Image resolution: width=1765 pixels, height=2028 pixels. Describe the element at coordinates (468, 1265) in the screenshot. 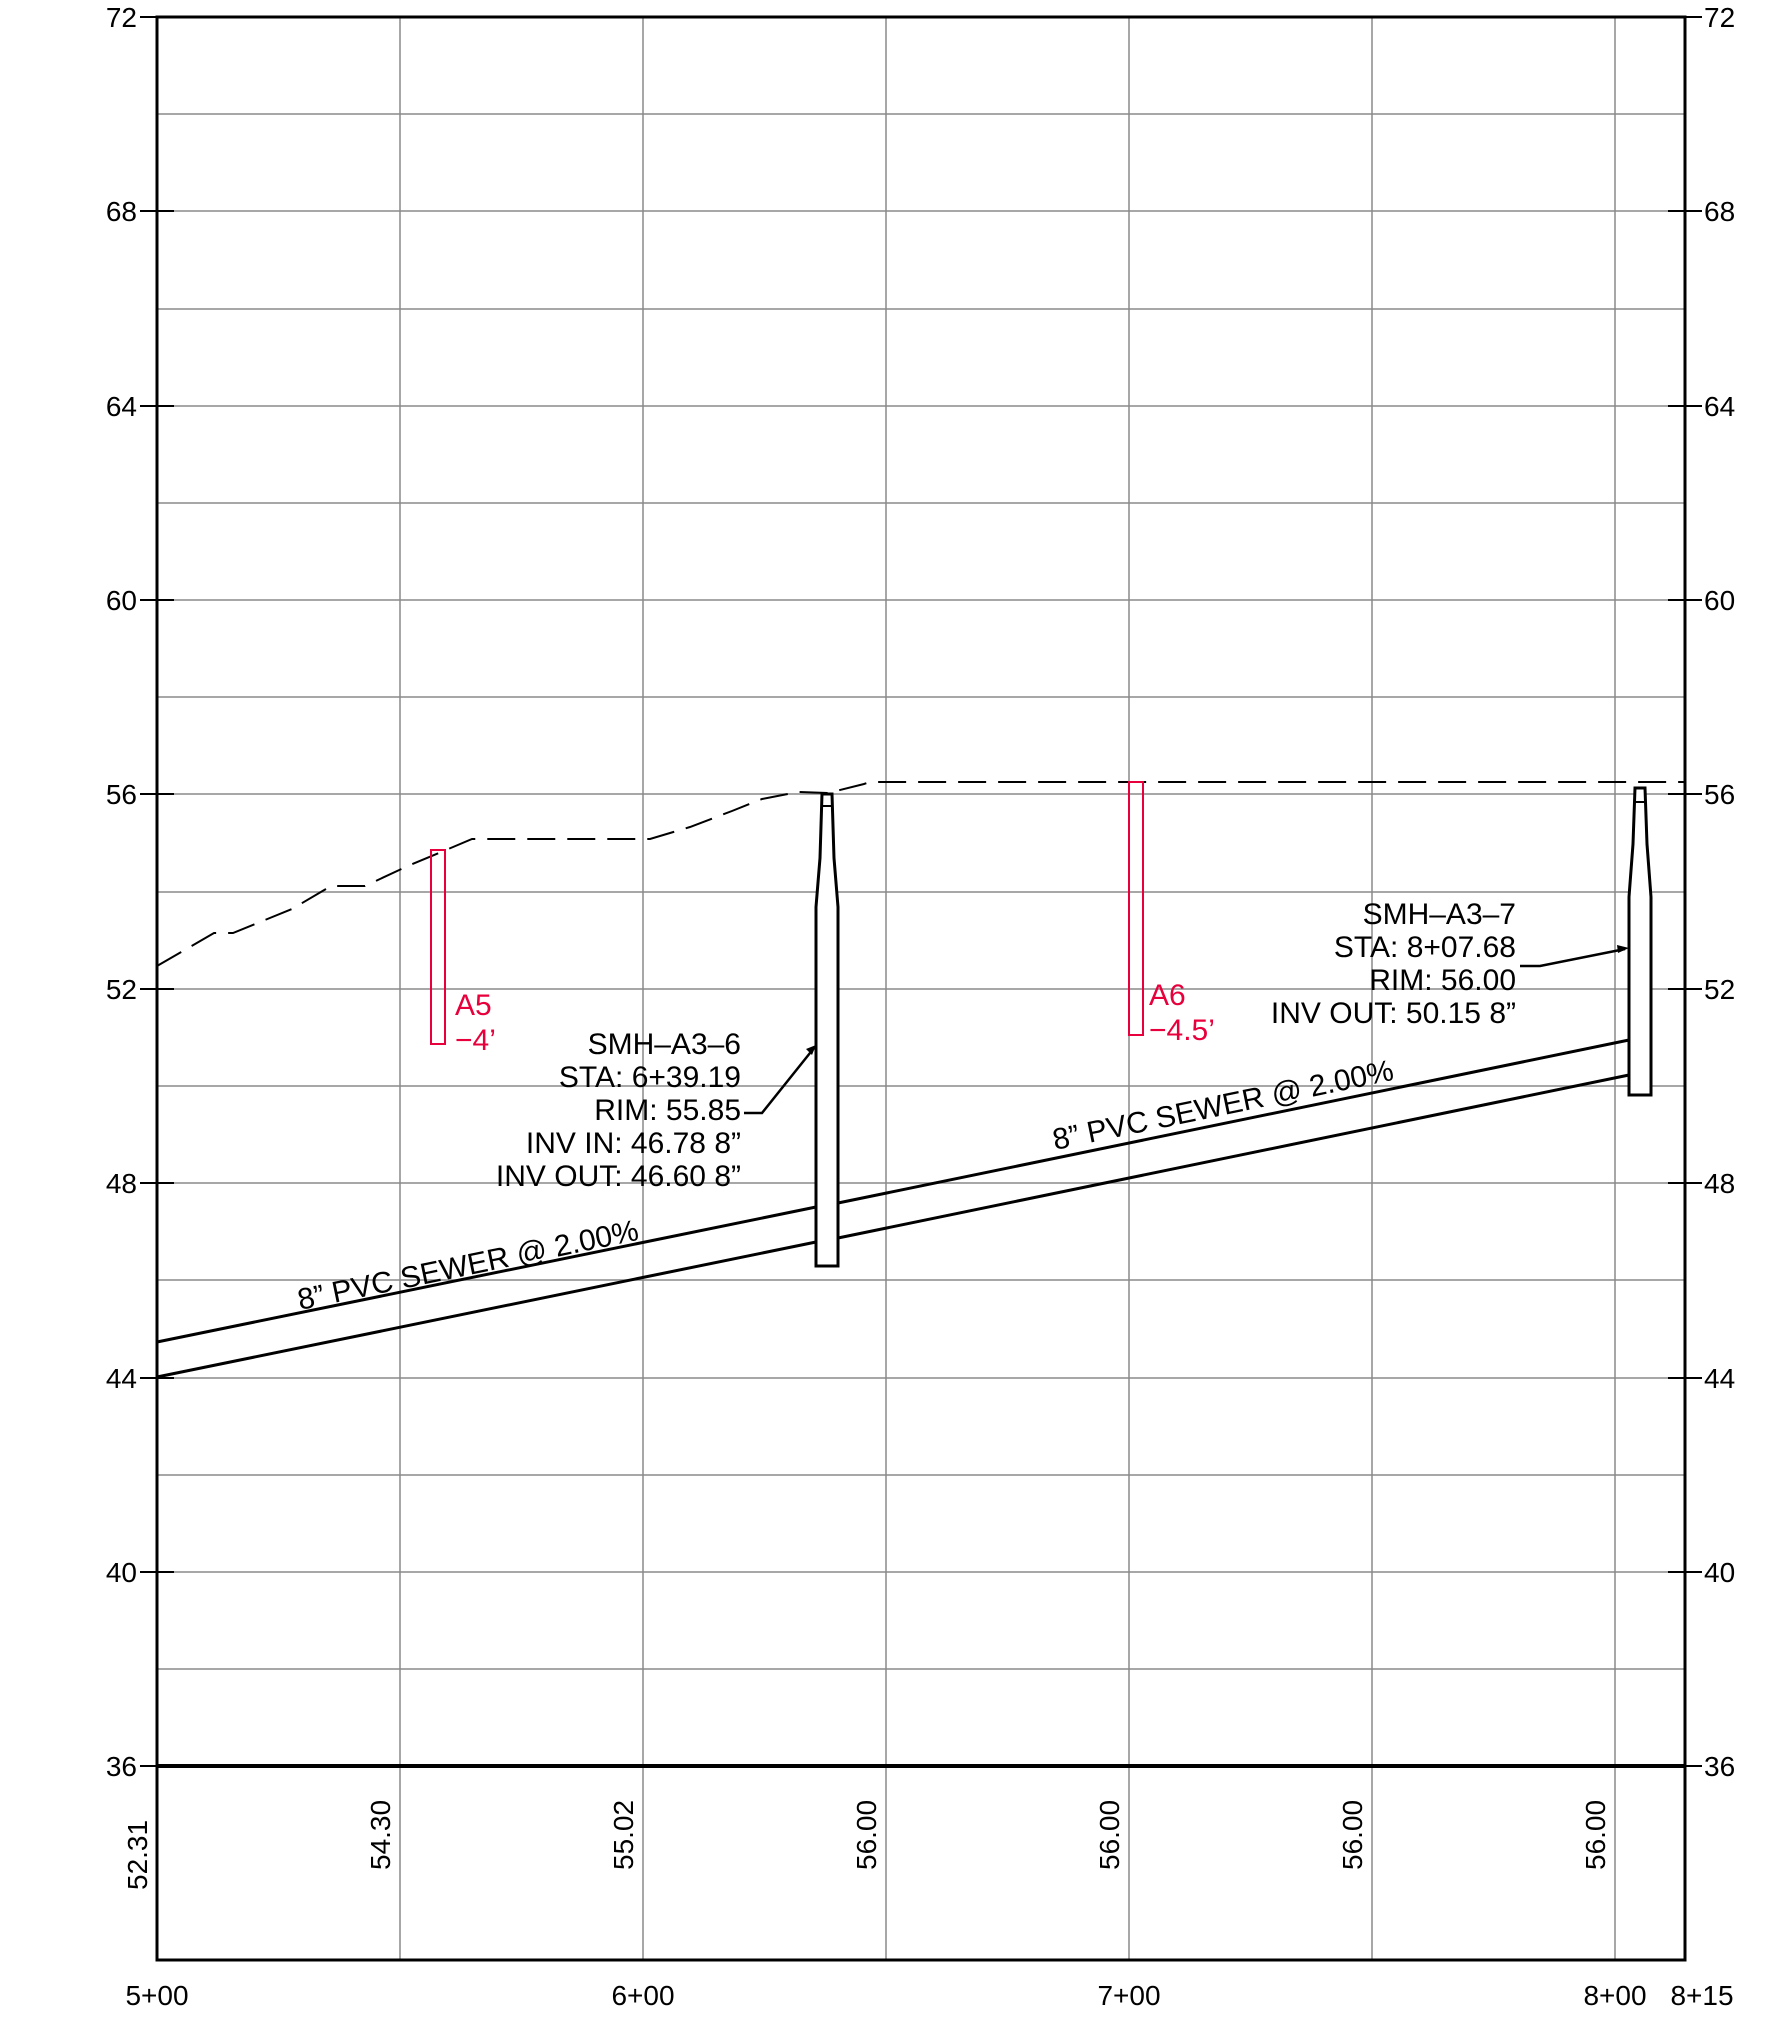

I see `pipe-label-lower: 8” PVC SEWER @ 2.00%` at that location.